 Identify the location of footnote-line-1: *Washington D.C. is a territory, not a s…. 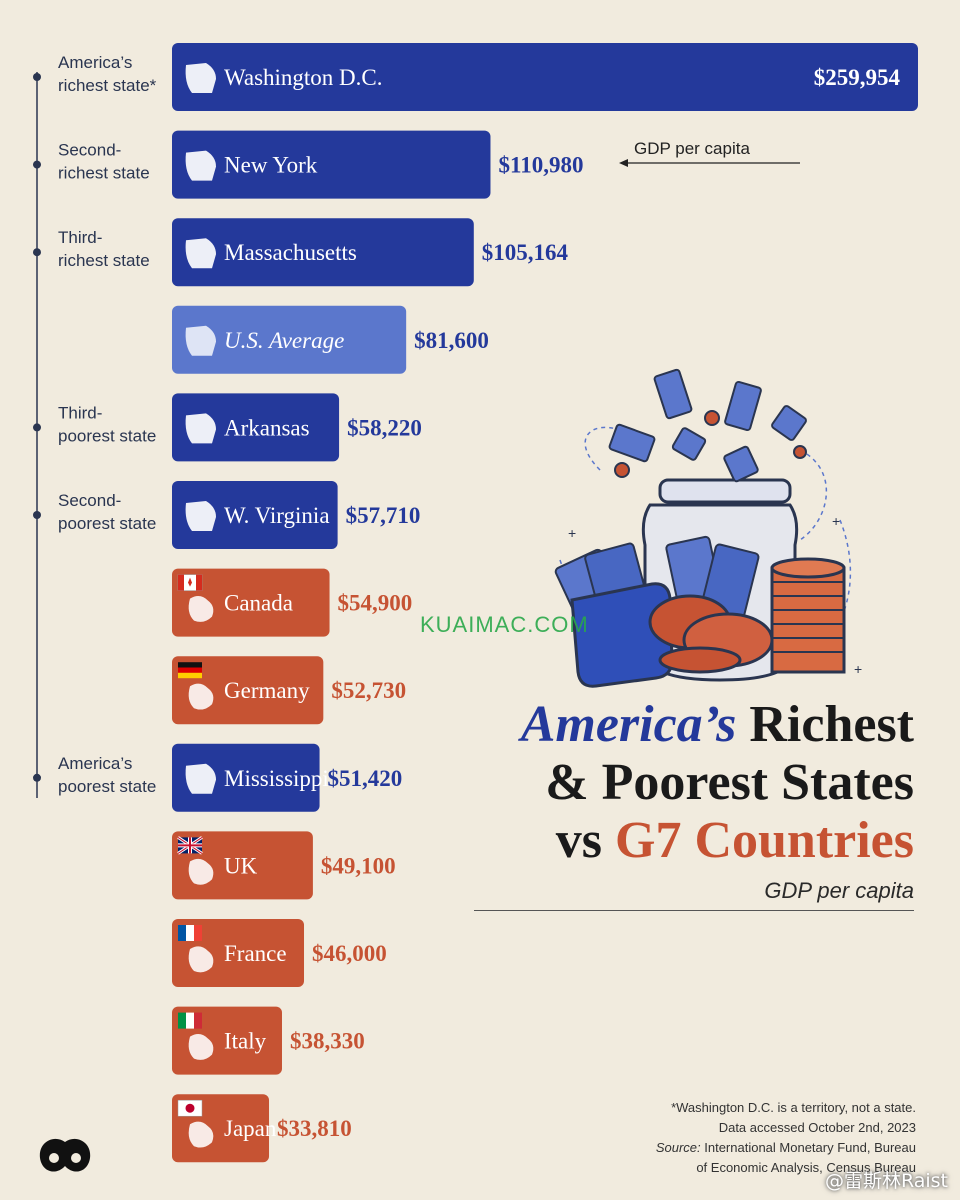
(793, 1107).